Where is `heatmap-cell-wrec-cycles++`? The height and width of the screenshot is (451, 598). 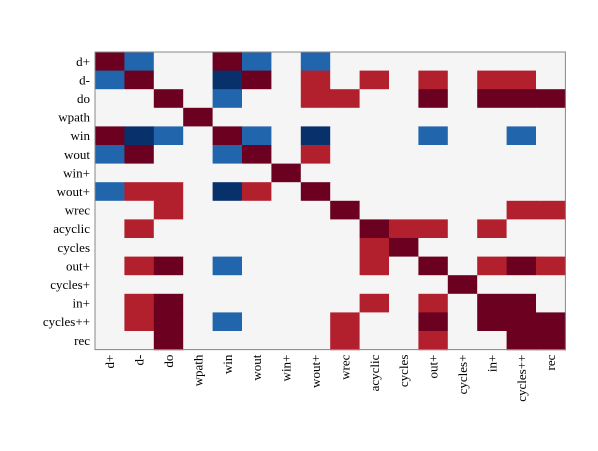 heatmap-cell-wrec-cycles++ is located at coordinates (521, 210).